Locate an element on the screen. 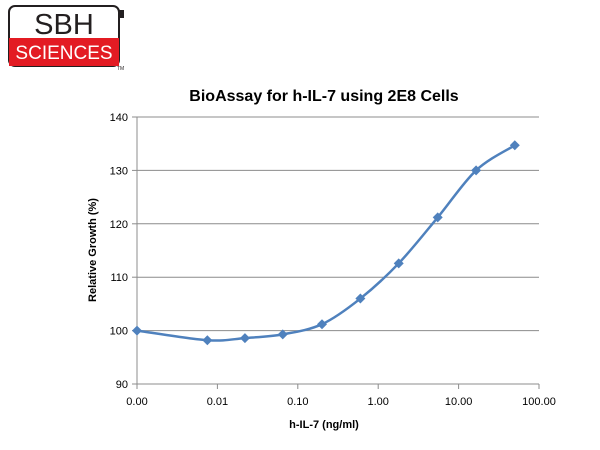 The height and width of the screenshot is (450, 600). x-tick-label: 1.00 is located at coordinates (377, 402).